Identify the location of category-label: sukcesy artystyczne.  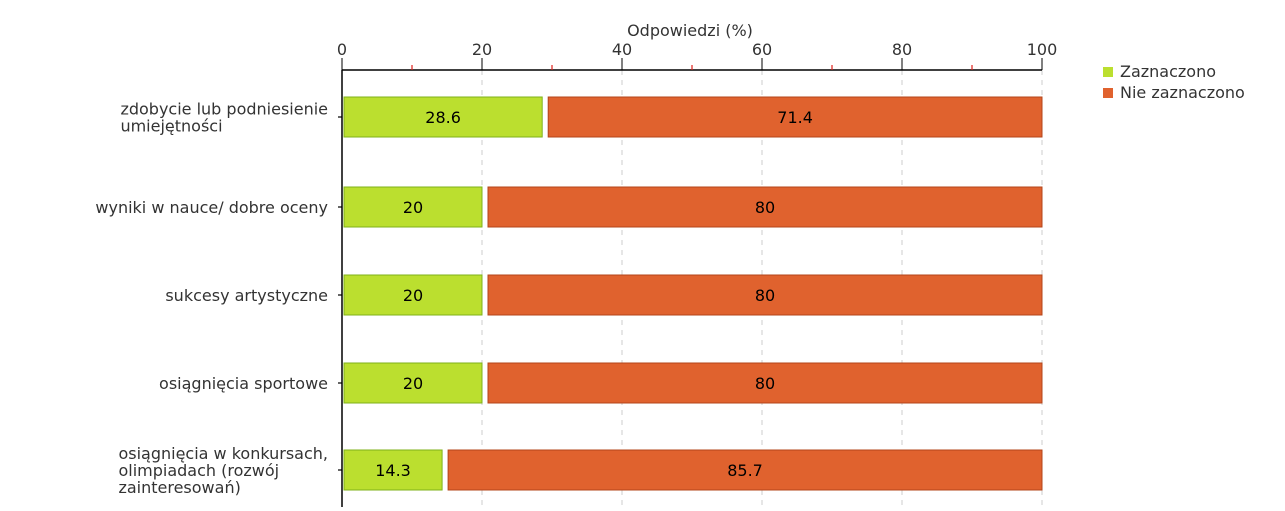
(246, 295).